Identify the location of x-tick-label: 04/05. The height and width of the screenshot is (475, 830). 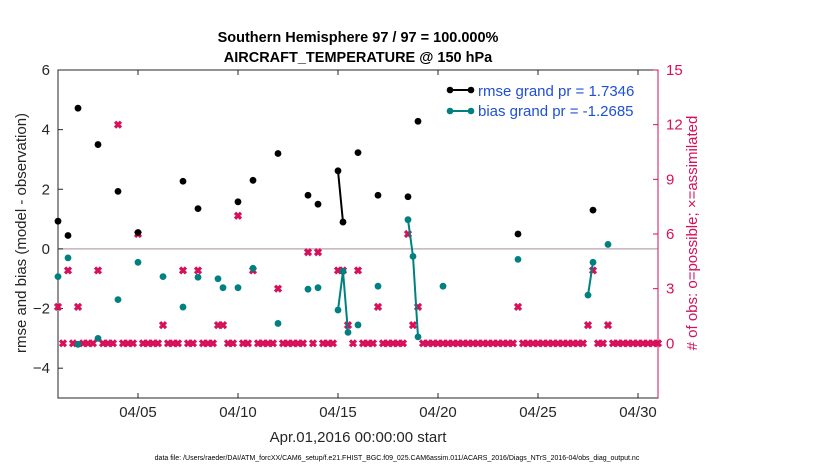
(138, 412).